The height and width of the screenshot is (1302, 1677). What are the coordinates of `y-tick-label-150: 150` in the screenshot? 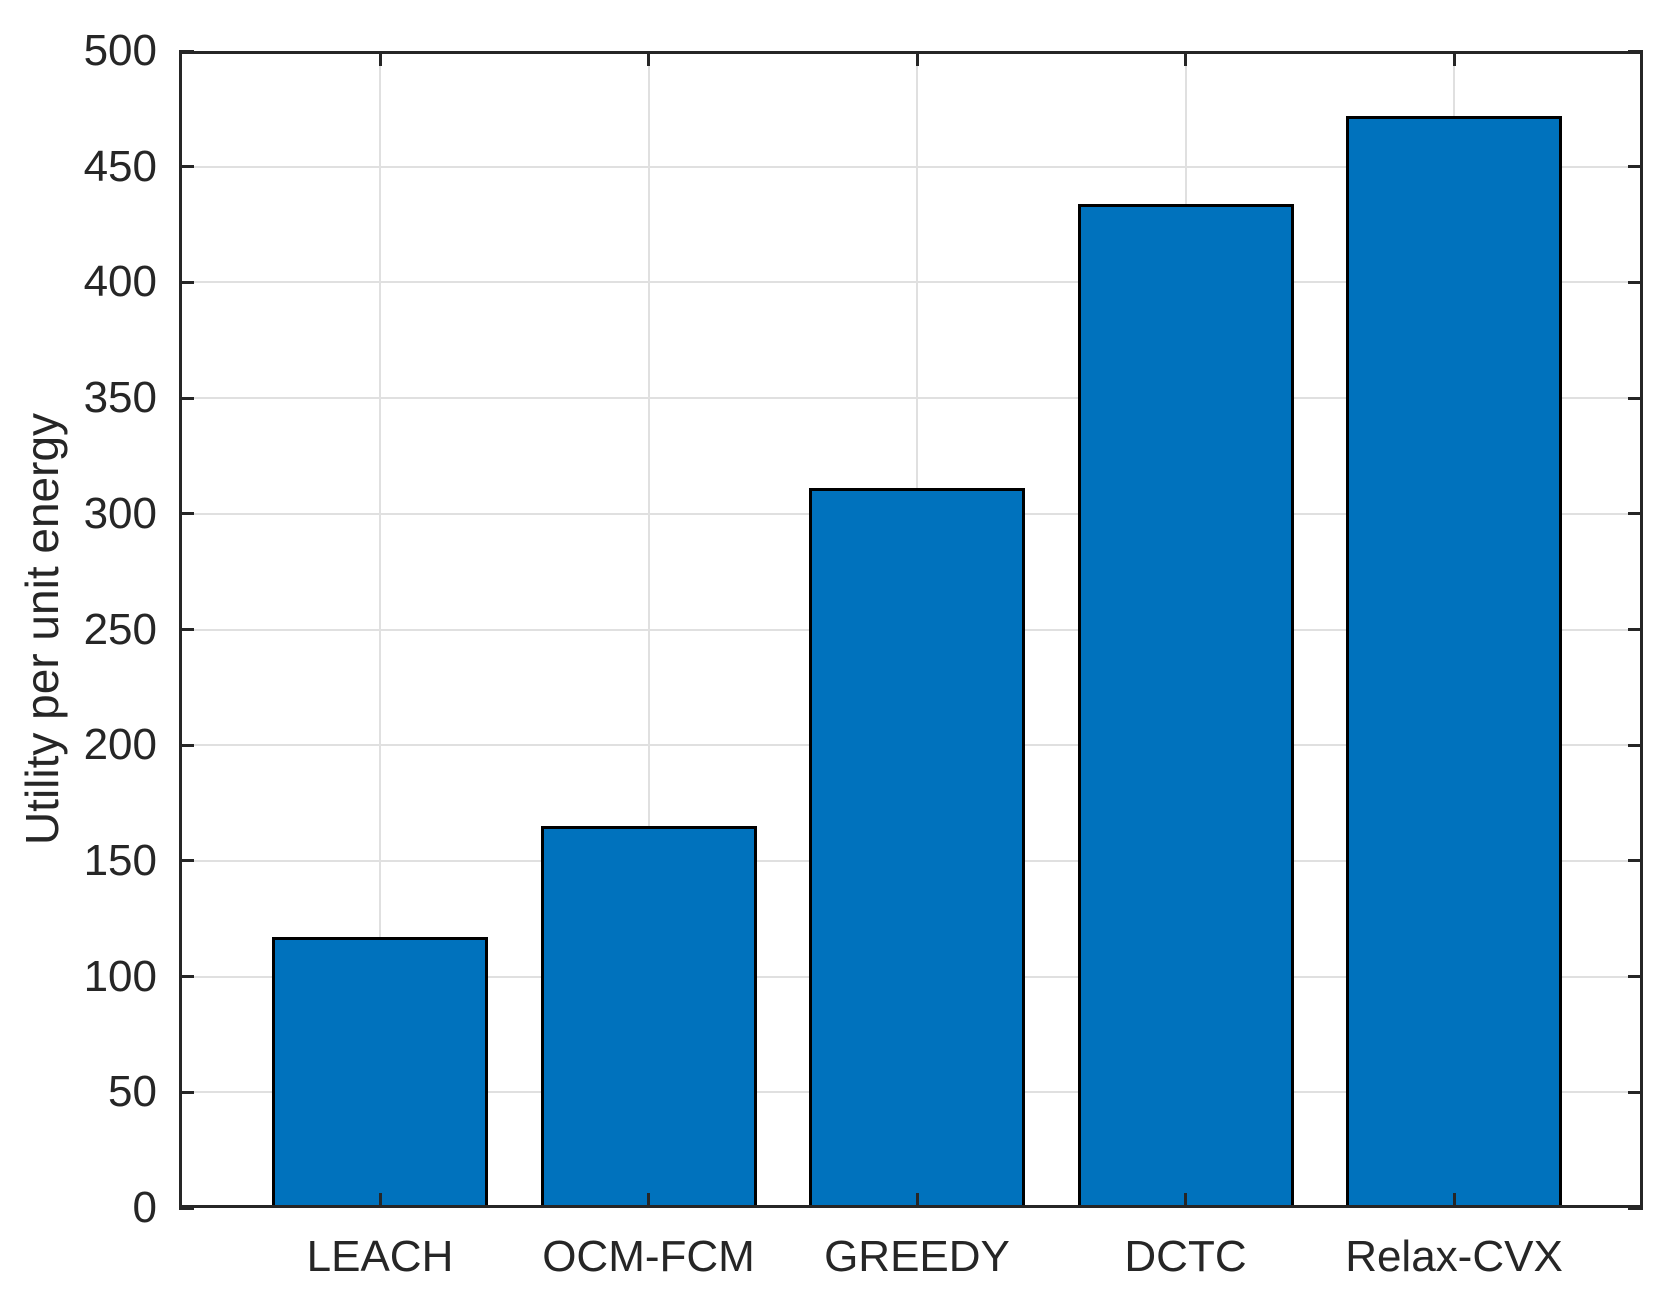 It's located at (120, 860).